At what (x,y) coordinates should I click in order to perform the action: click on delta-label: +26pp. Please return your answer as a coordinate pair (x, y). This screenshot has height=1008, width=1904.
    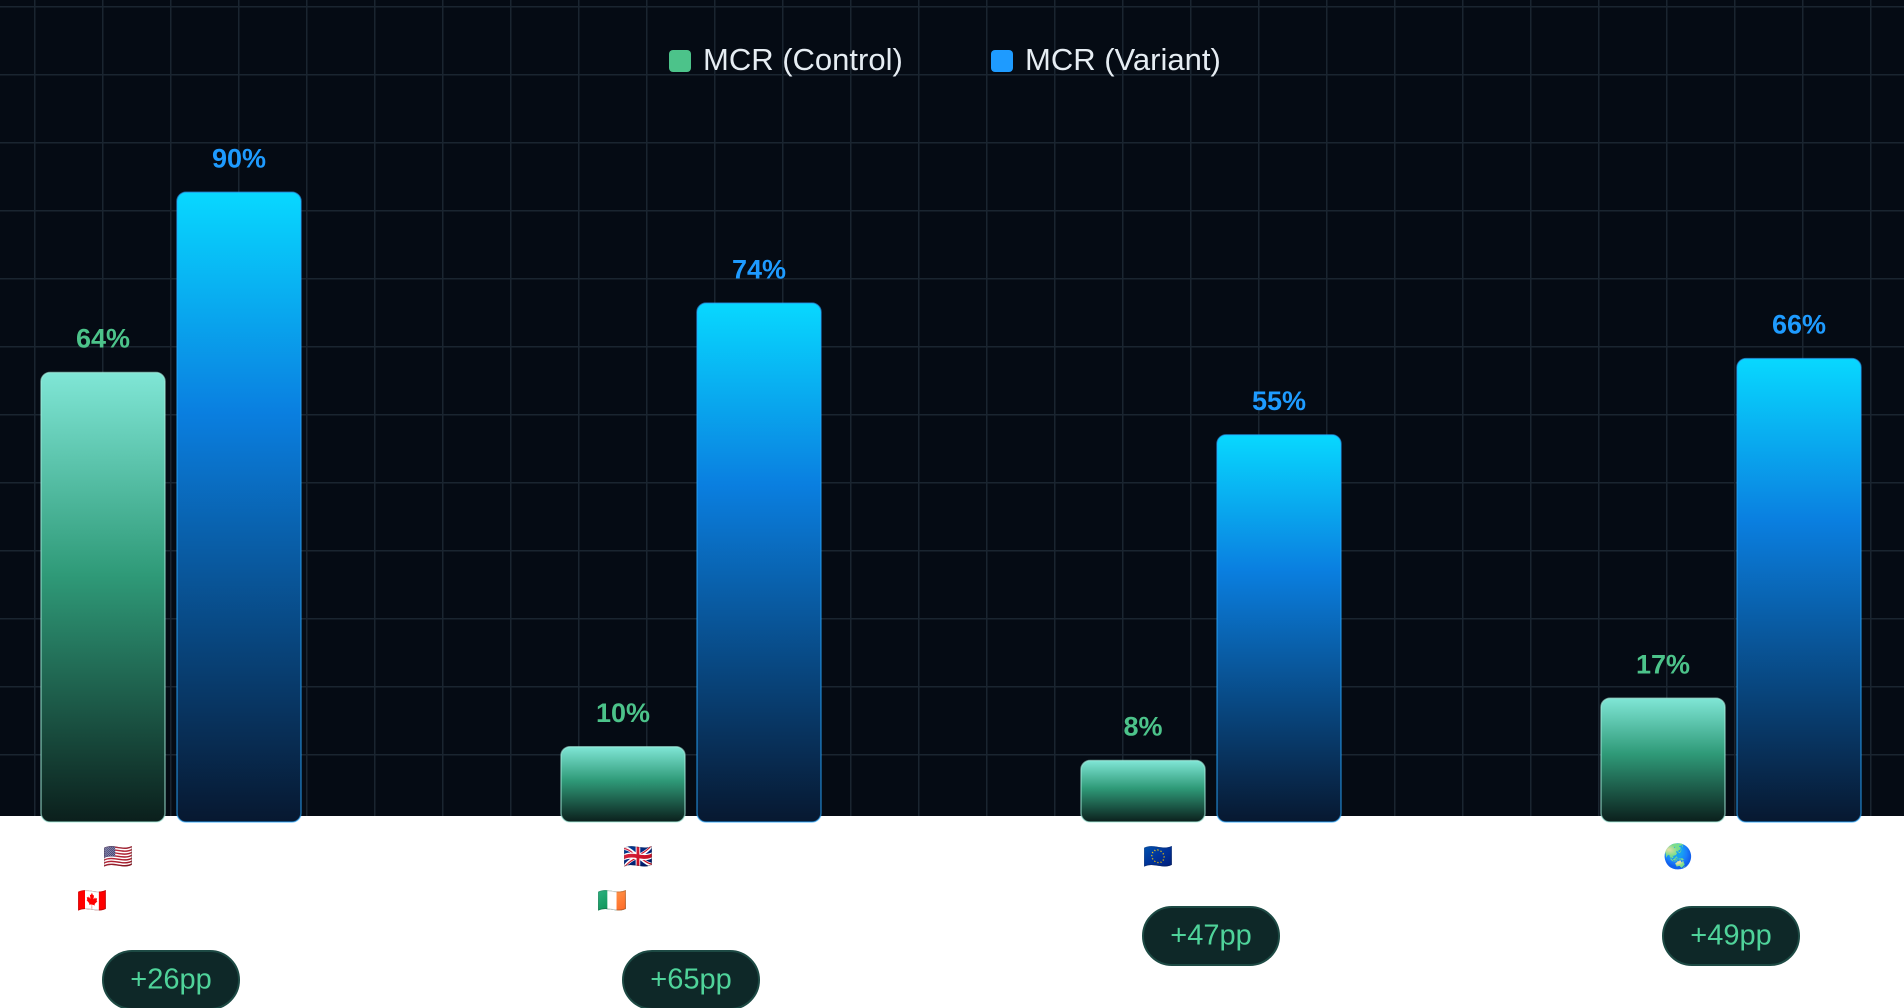
    Looking at the image, I should click on (170, 980).